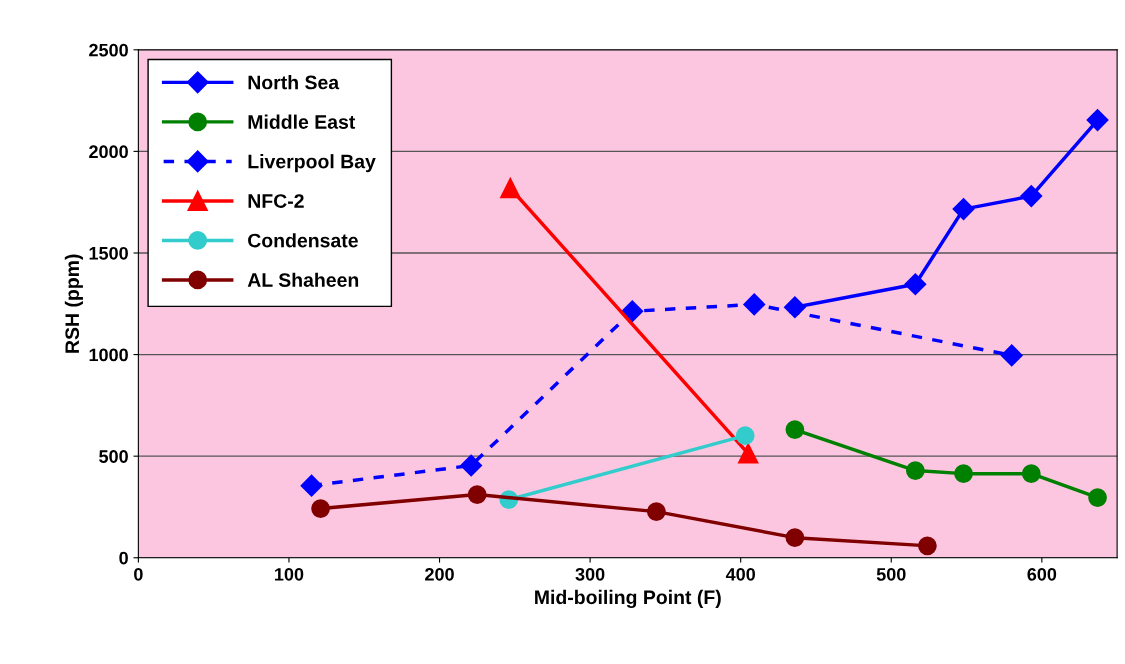 The width and height of the screenshot is (1125, 664). I want to click on y-tick-label: 1000, so click(108, 355).